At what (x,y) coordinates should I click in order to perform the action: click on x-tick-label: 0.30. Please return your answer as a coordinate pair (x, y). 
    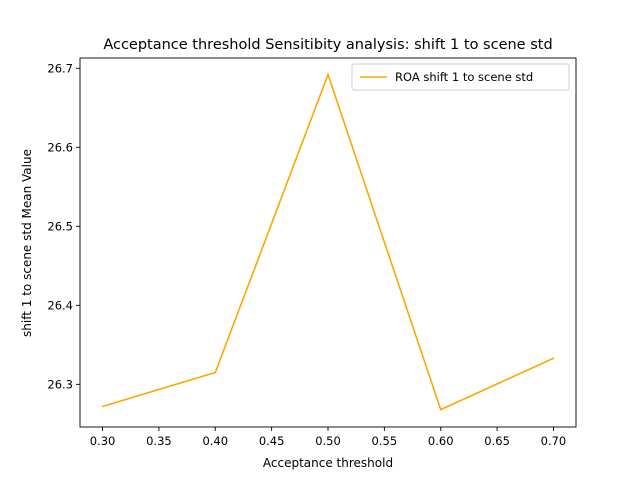
    Looking at the image, I should click on (103, 441).